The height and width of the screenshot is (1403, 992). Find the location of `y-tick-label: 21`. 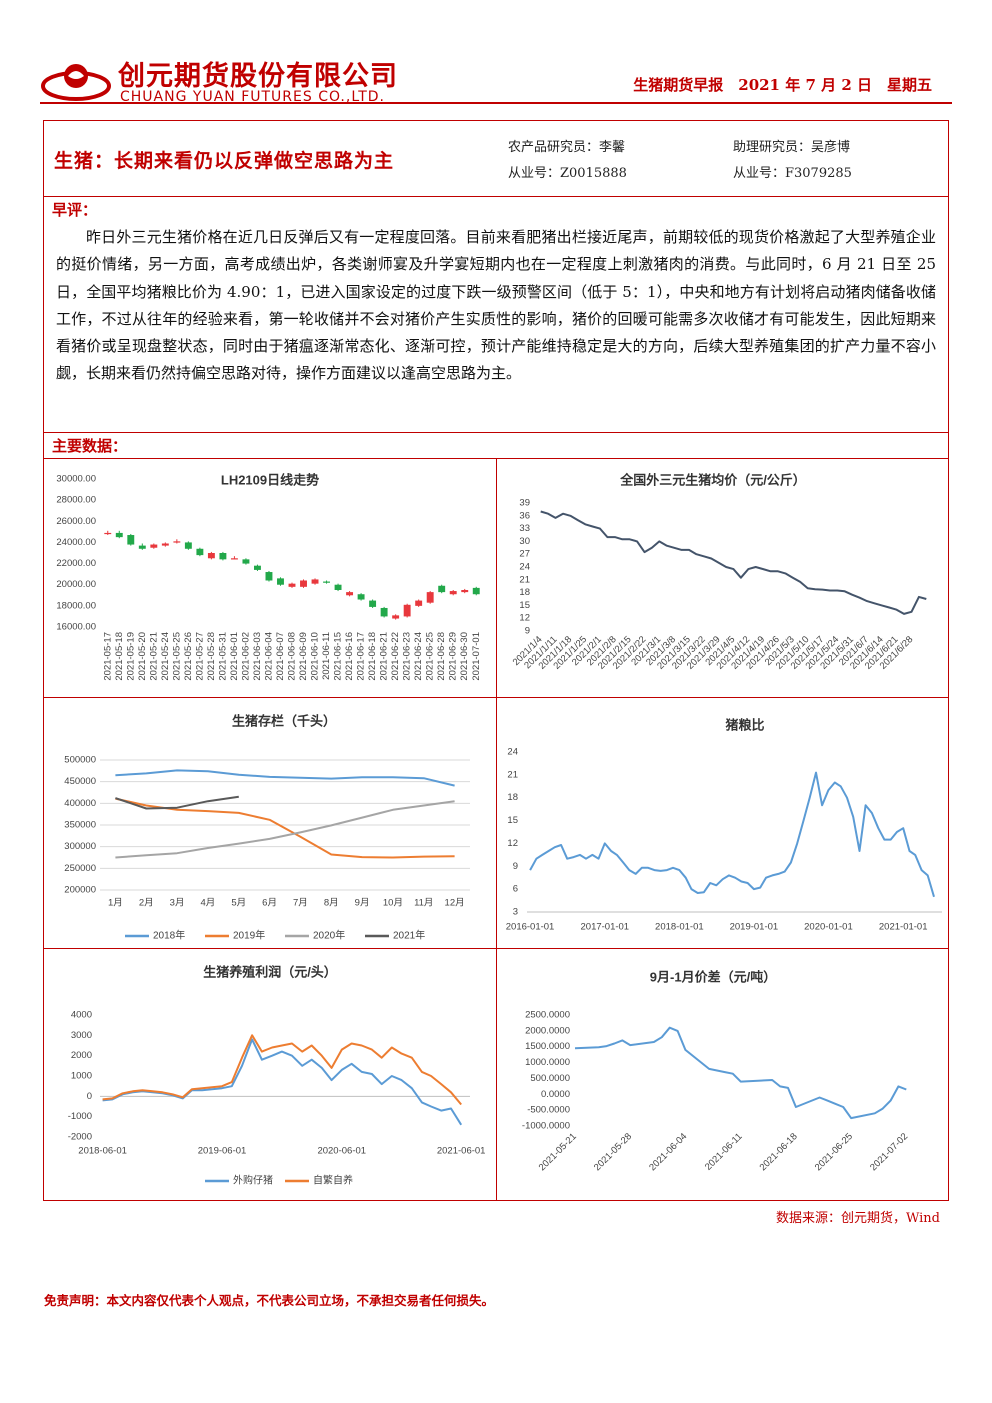

y-tick-label: 21 is located at coordinates (524, 579).